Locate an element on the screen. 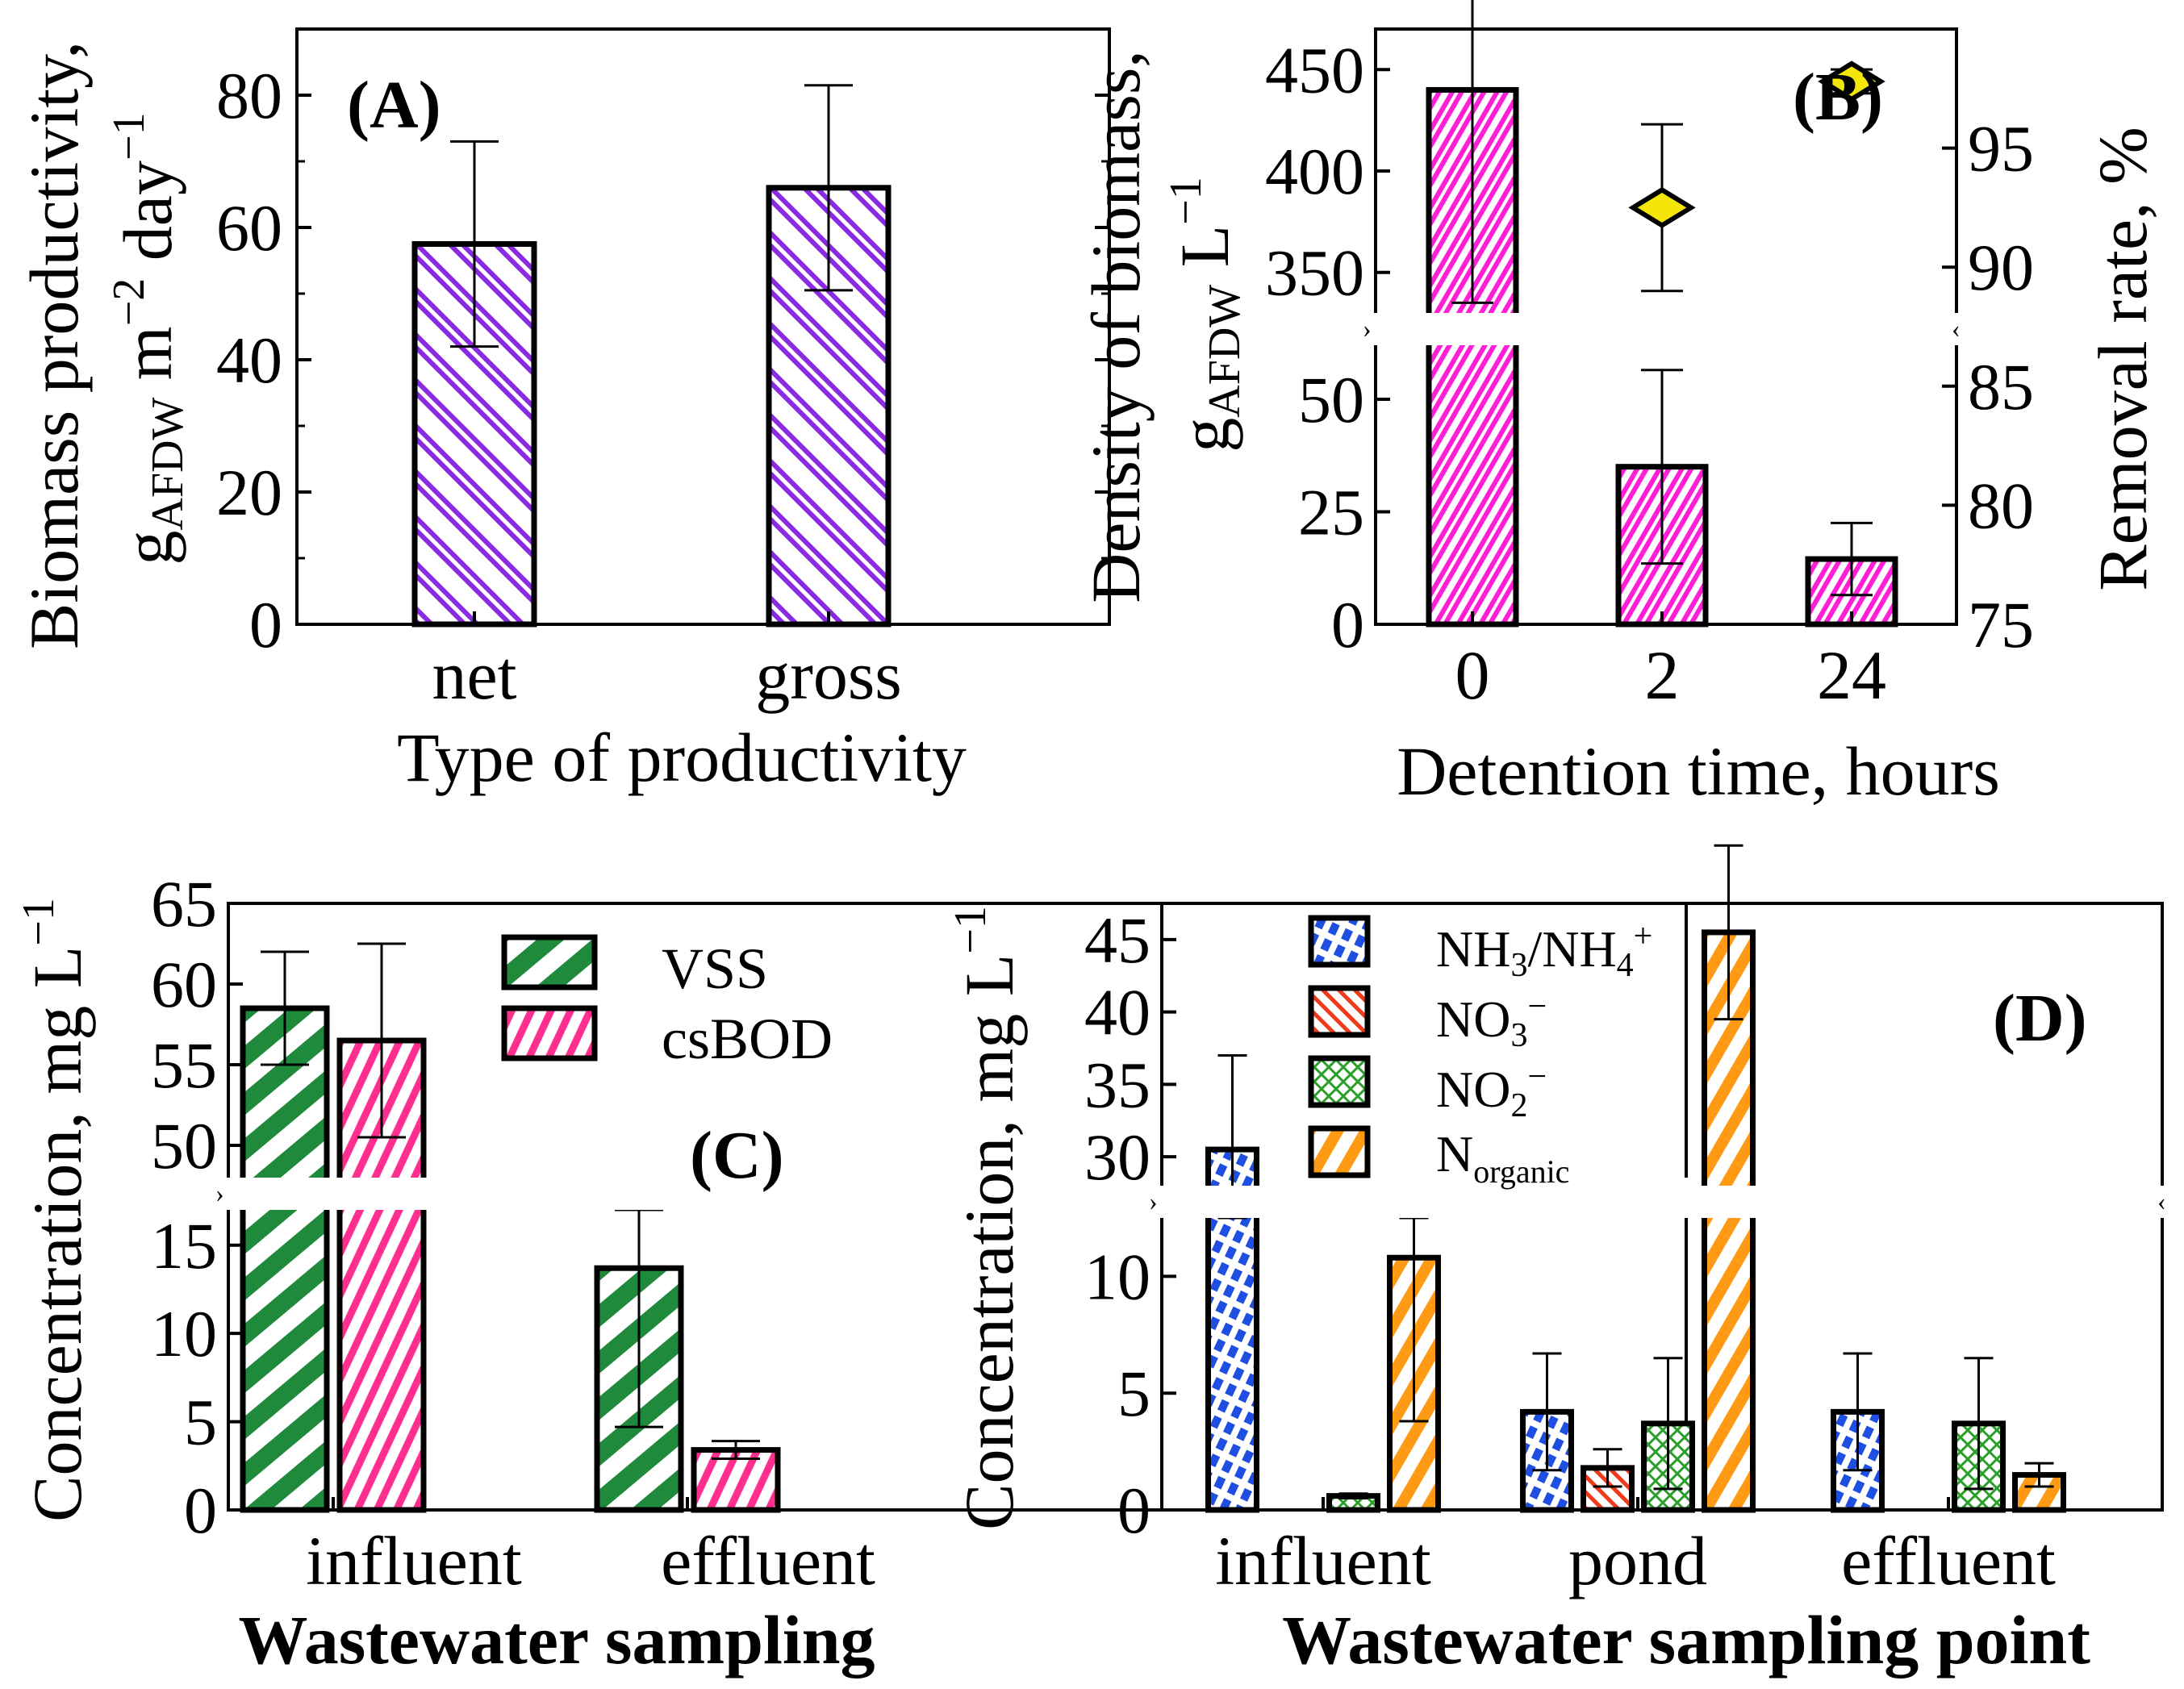  panel-c-legend: VSS csBOD is located at coordinates (667, 1003).